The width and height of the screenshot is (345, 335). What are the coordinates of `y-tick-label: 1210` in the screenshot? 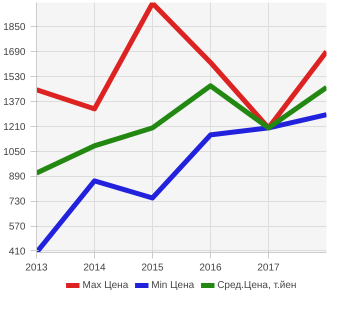 It's located at (14, 127).